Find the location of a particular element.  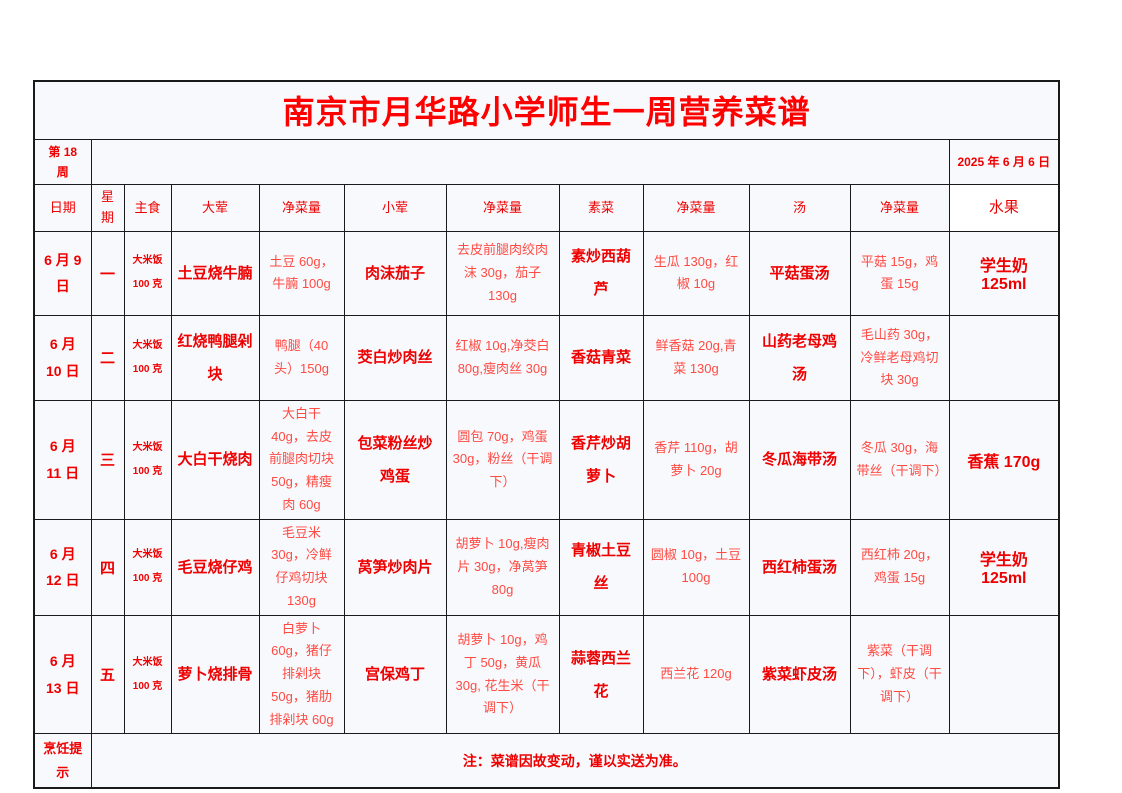

small-meat-cell: 莴笋炒肉片 is located at coordinates (395, 567).